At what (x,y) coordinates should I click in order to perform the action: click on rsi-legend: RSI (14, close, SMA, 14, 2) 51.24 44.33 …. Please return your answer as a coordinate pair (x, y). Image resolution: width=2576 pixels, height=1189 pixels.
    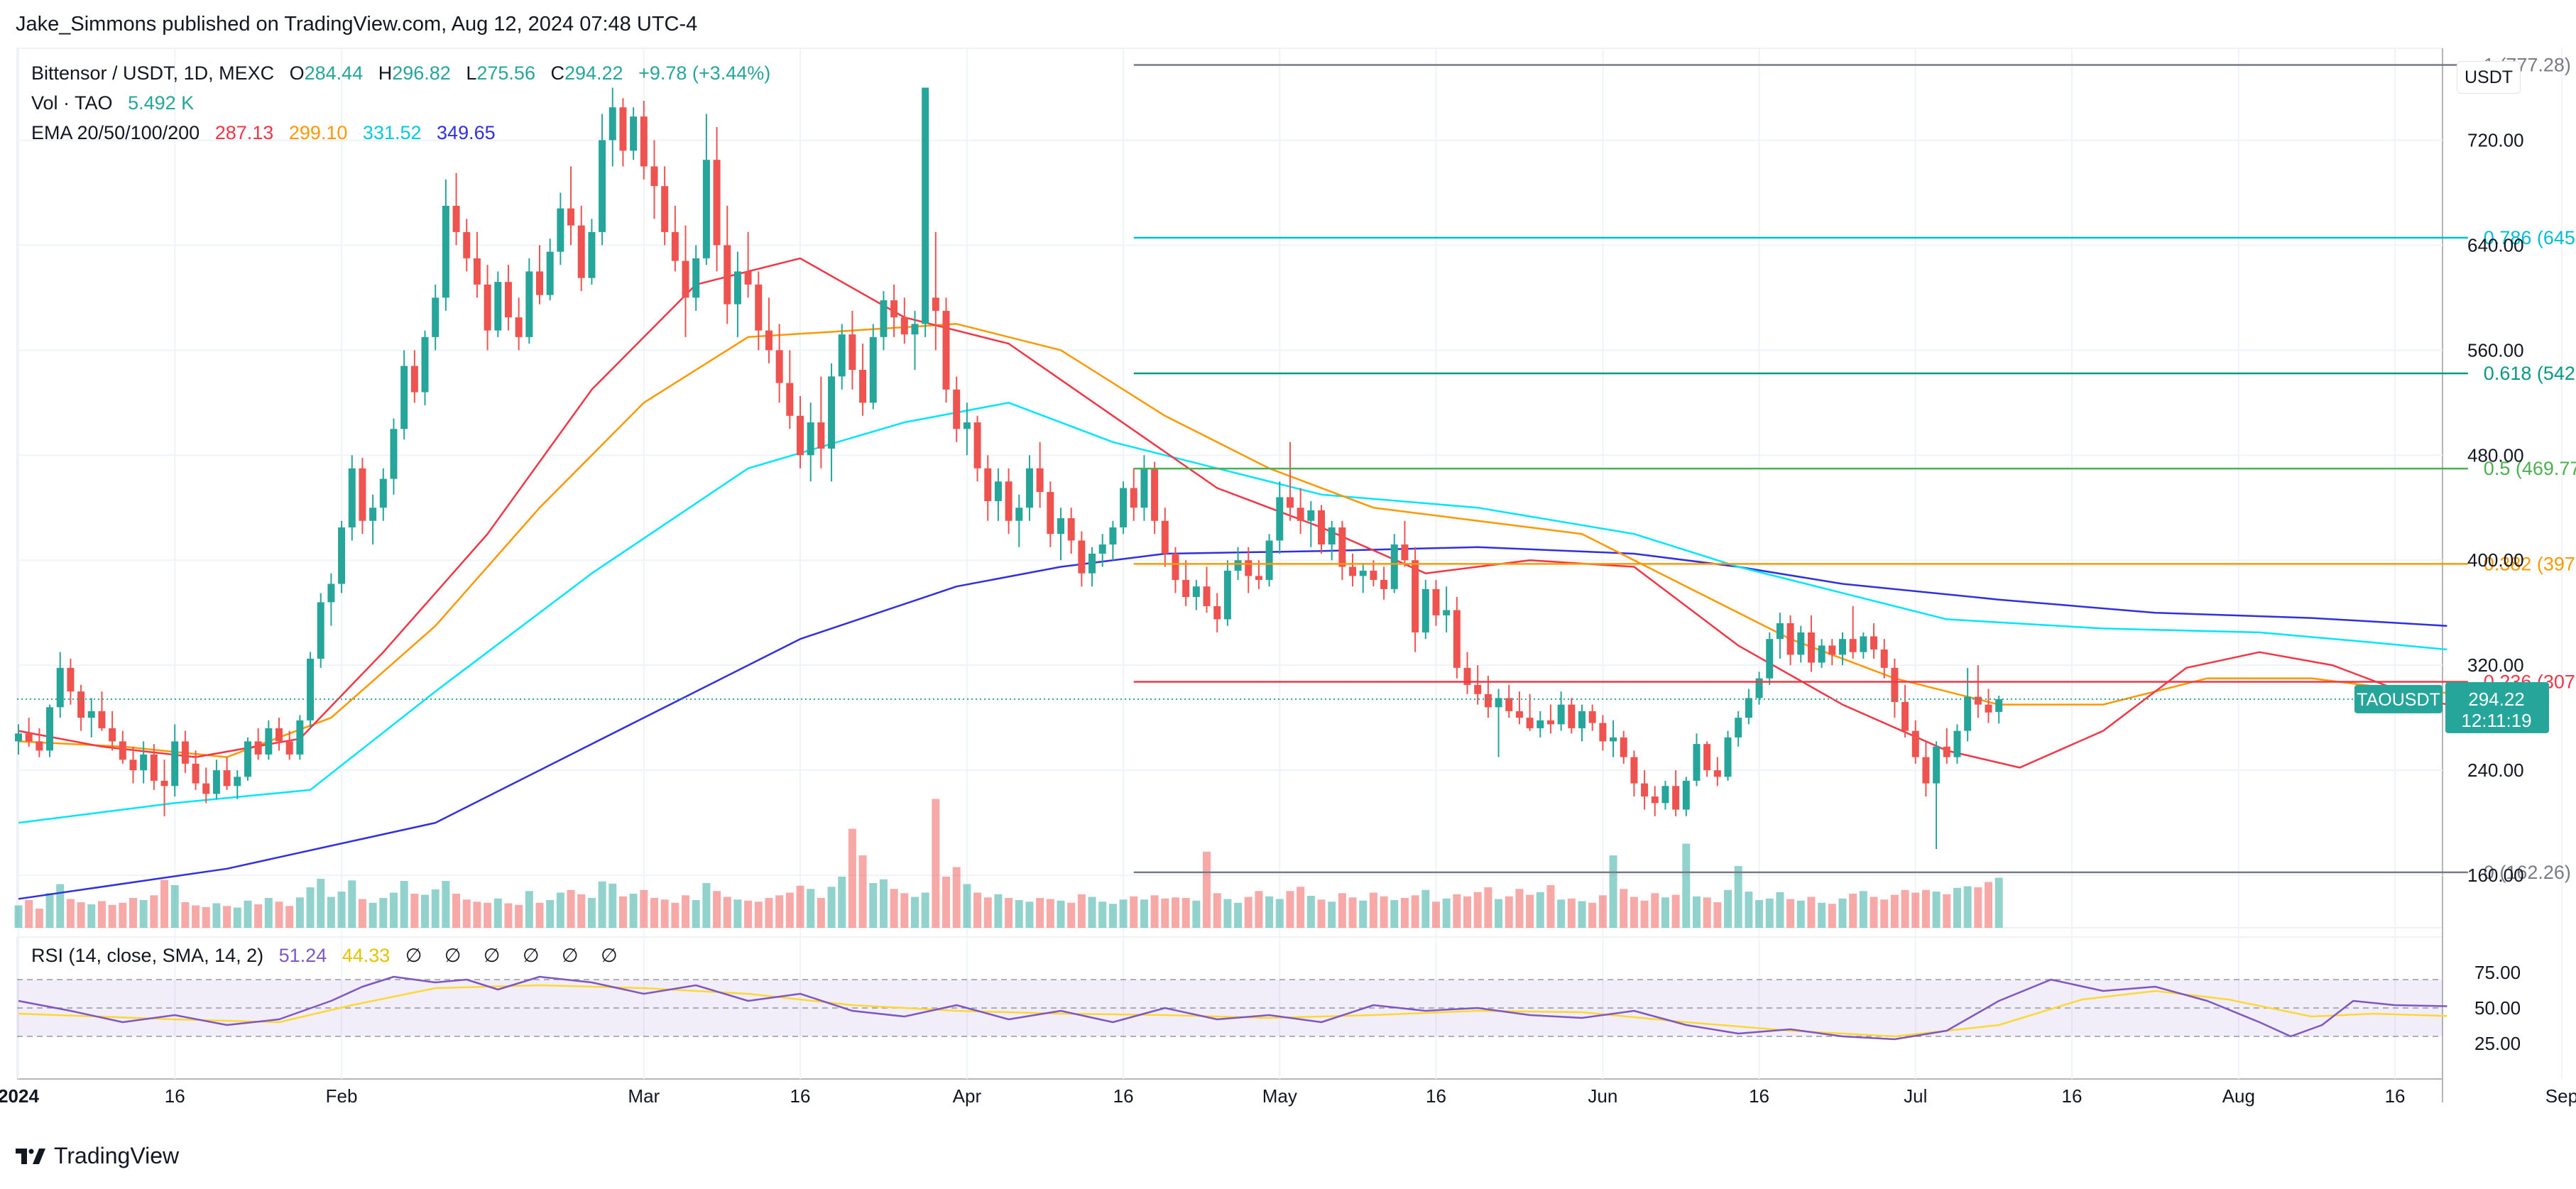
    Looking at the image, I should click on (329, 956).